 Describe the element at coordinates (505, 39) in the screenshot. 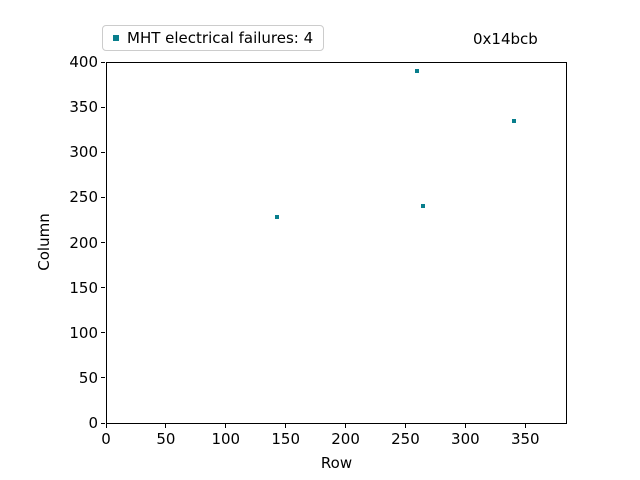

I see `annotation-text: 0x14bcb` at that location.